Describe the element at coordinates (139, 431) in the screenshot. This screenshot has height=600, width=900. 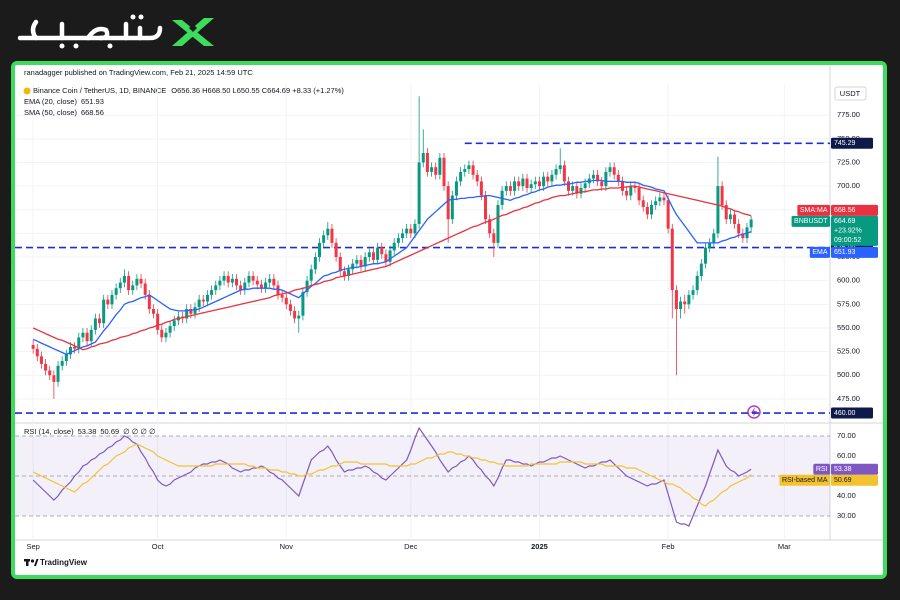
I see `rsi-legend-extra: ∅ ∅ ∅ ∅` at that location.